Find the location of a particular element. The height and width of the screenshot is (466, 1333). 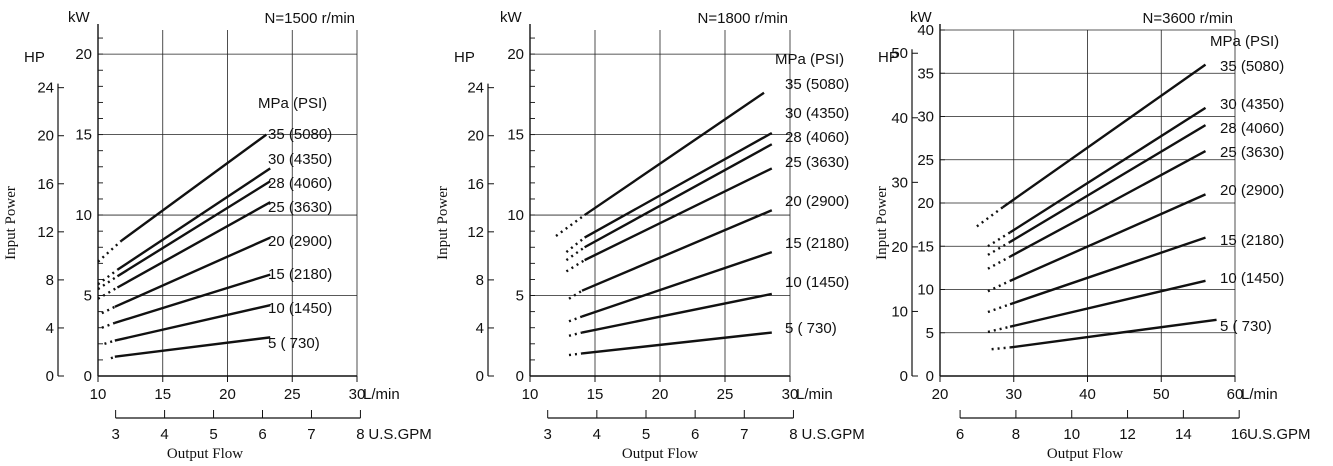

gpm-tick-label: 16 is located at coordinates (1239, 434).